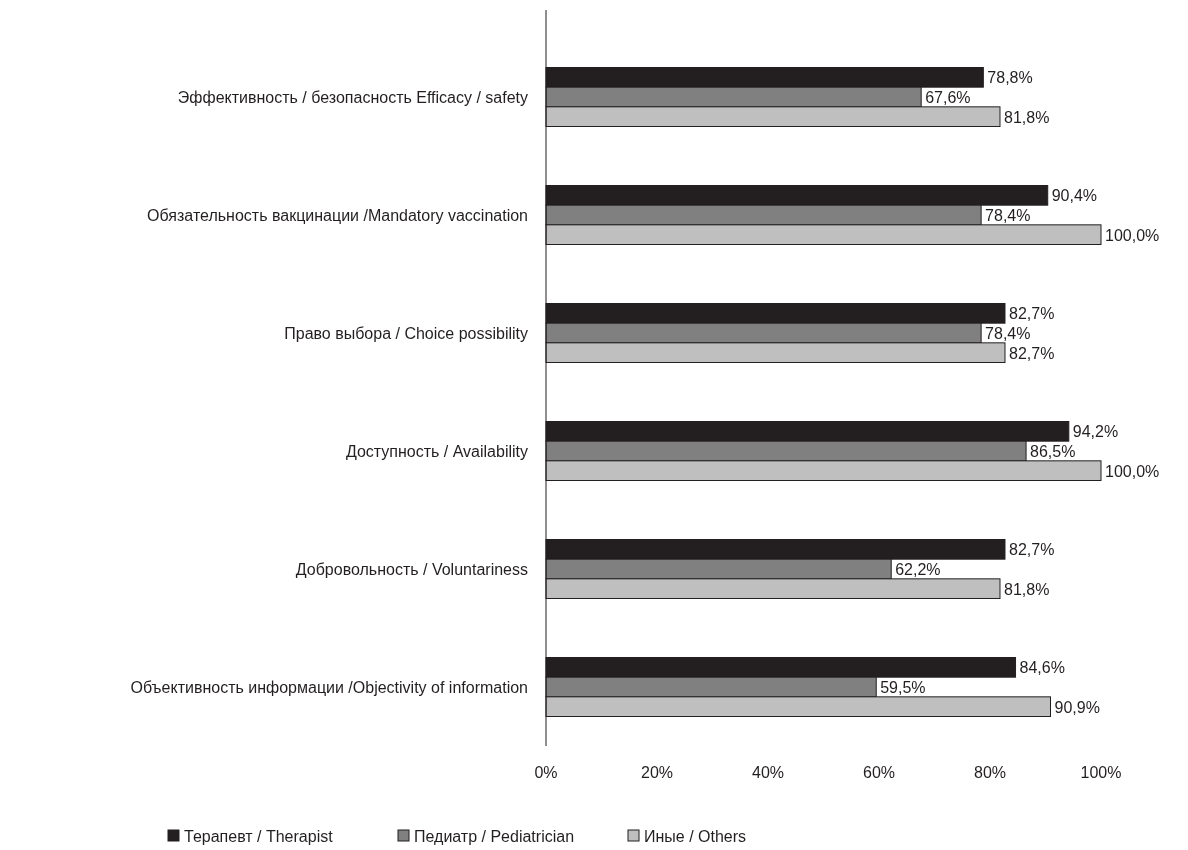  Describe the element at coordinates (1010, 78) in the screenshot. I see `data-label: 78,8%` at that location.